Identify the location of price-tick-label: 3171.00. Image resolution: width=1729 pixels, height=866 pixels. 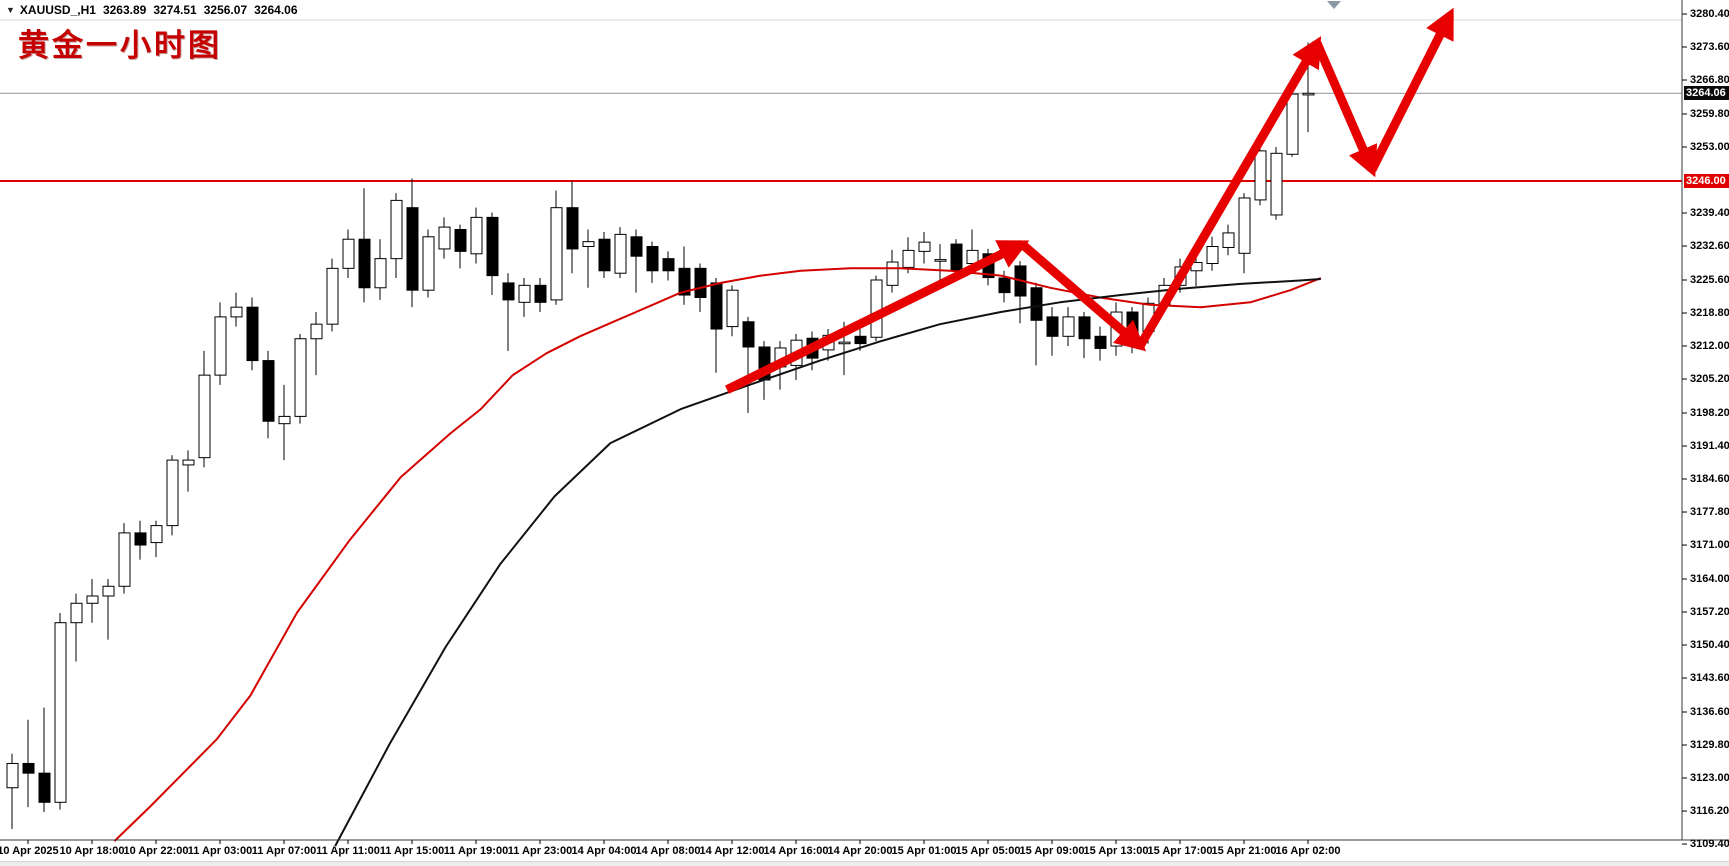
(1709, 544).